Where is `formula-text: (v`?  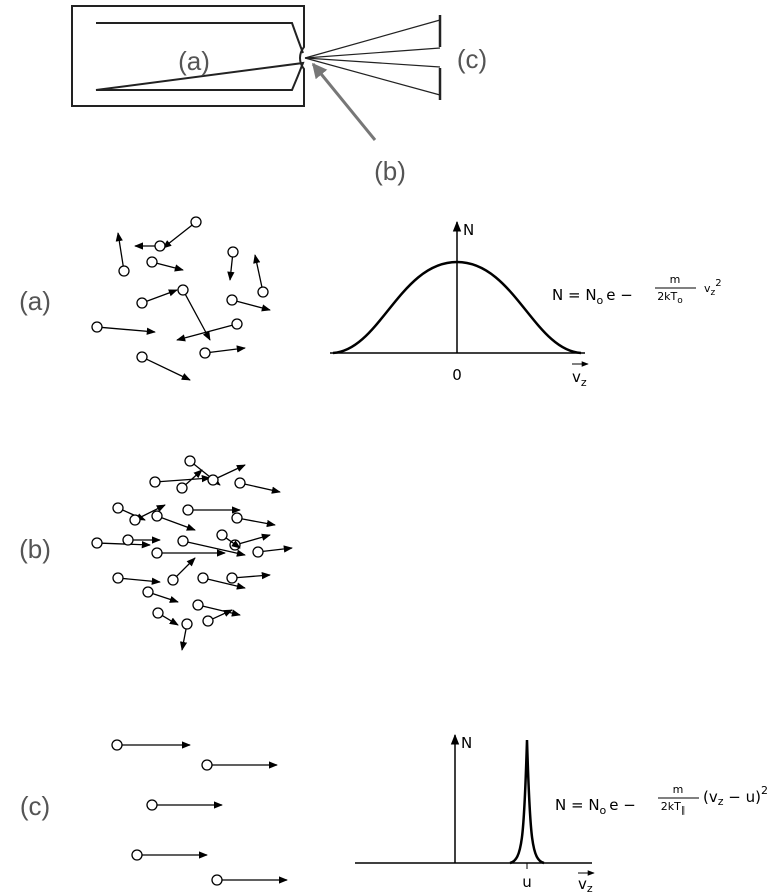
formula-text: (v is located at coordinates (710, 797).